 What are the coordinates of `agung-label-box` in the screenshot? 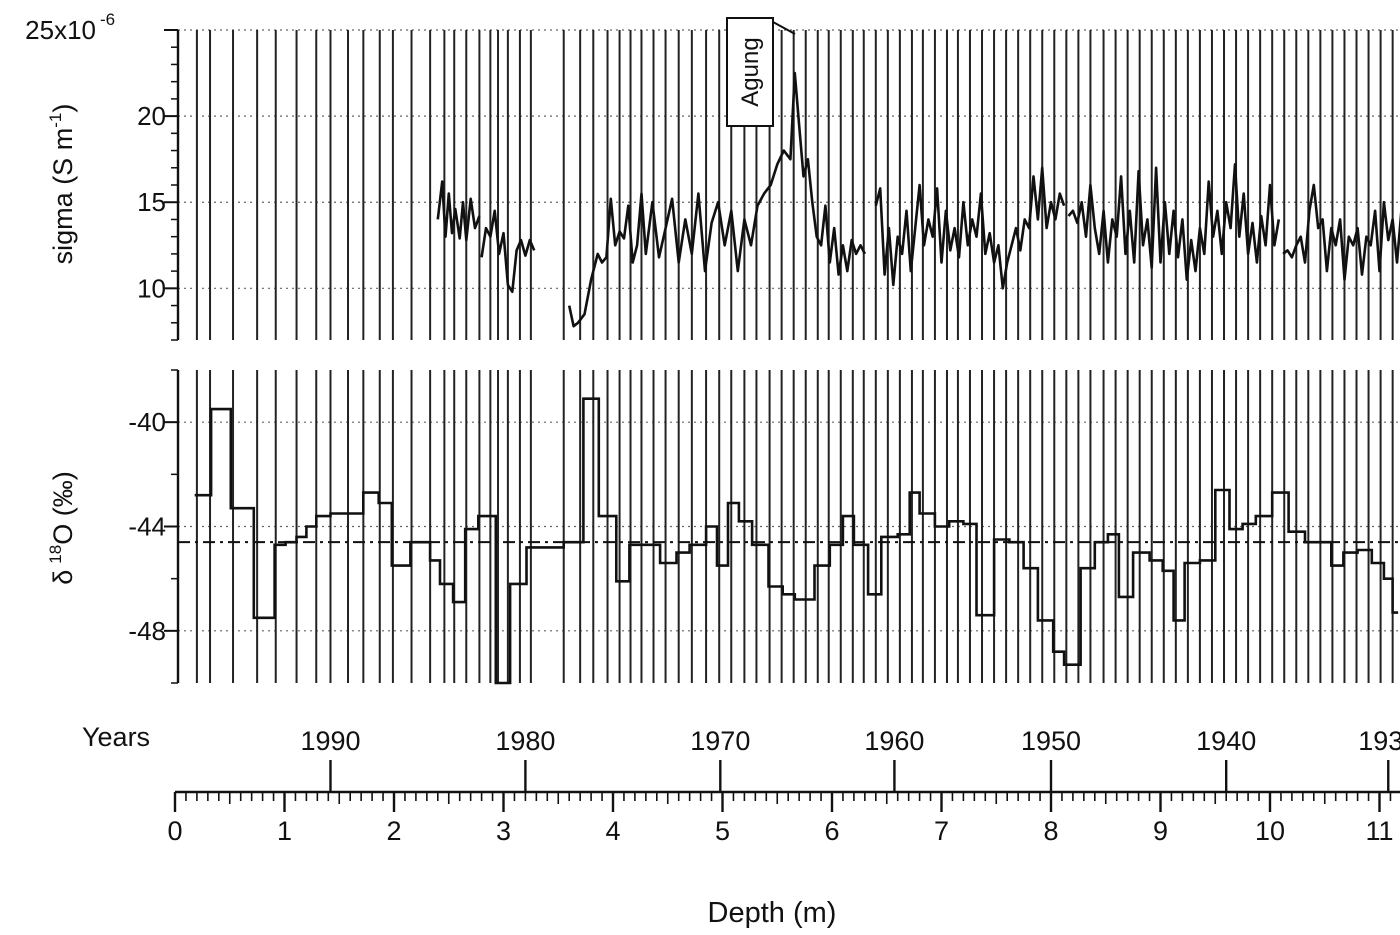 It's located at (750, 72).